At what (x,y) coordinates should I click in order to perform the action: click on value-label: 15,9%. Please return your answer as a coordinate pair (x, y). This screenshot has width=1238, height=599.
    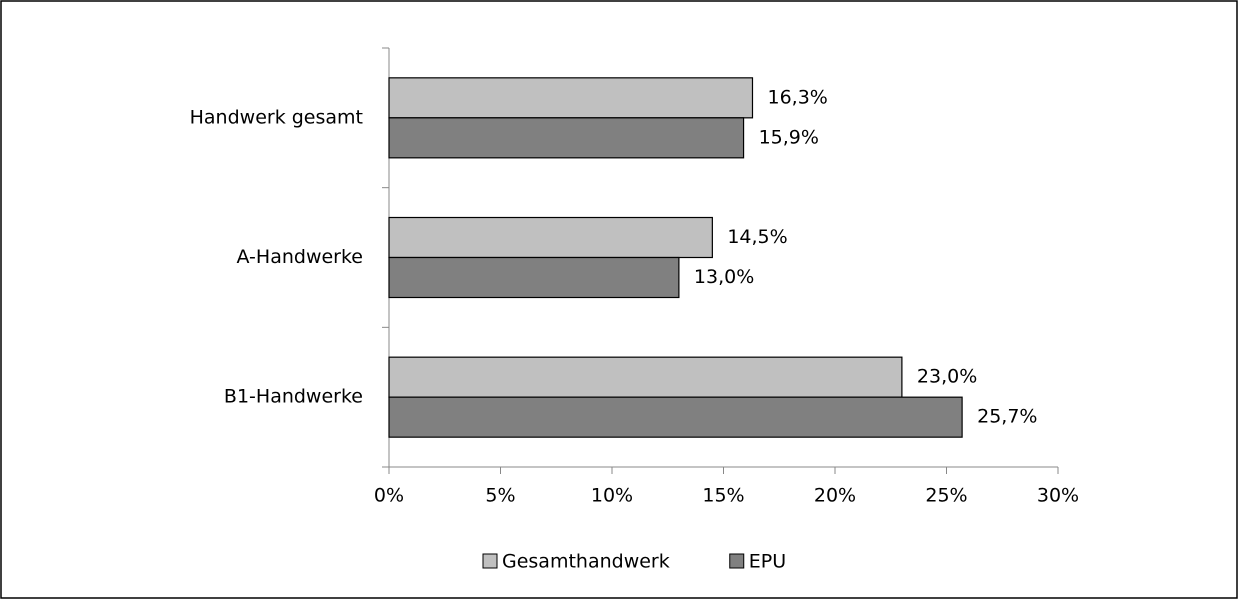
    Looking at the image, I should click on (789, 137).